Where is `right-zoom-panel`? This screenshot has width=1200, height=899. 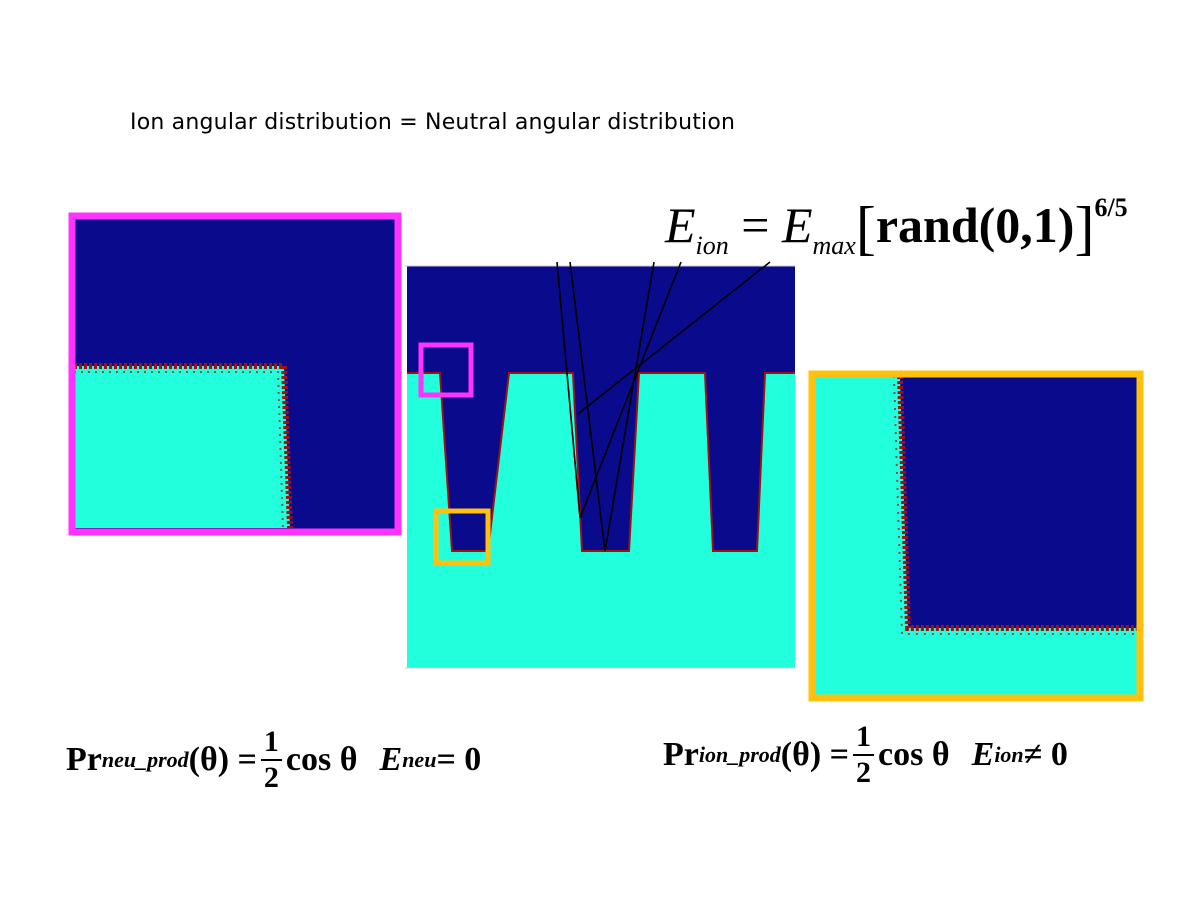 right-zoom-panel is located at coordinates (976, 536).